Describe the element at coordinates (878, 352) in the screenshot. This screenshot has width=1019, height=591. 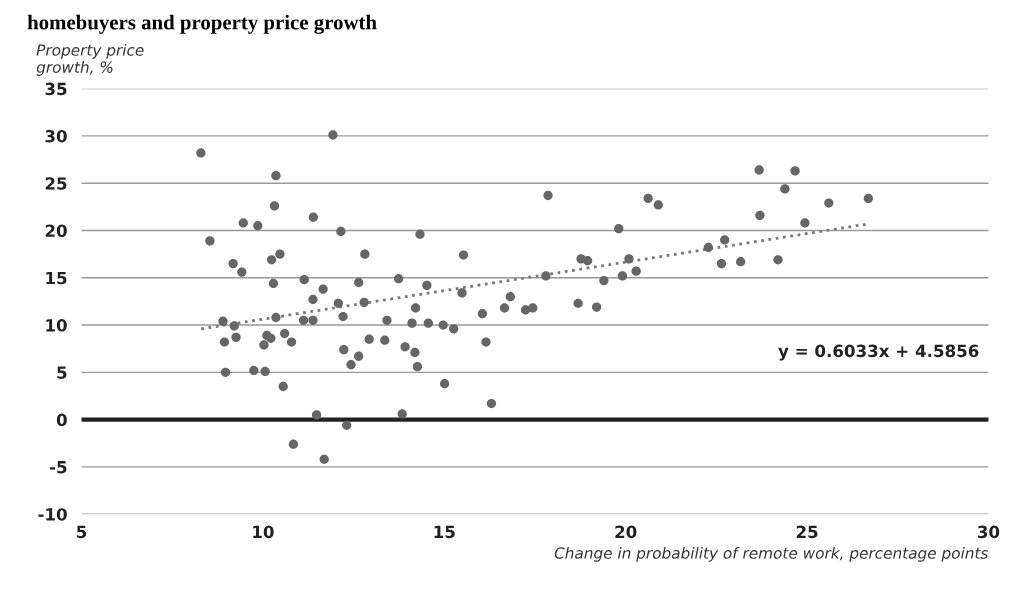
I see `annotation: y = 0.6033x + 4.5856` at that location.